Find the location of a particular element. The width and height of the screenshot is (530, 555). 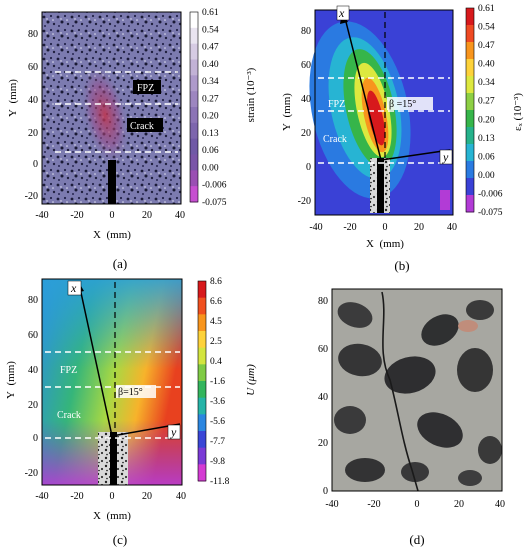

panel-b-fpz-label: FPZ is located at coordinates (336, 104).